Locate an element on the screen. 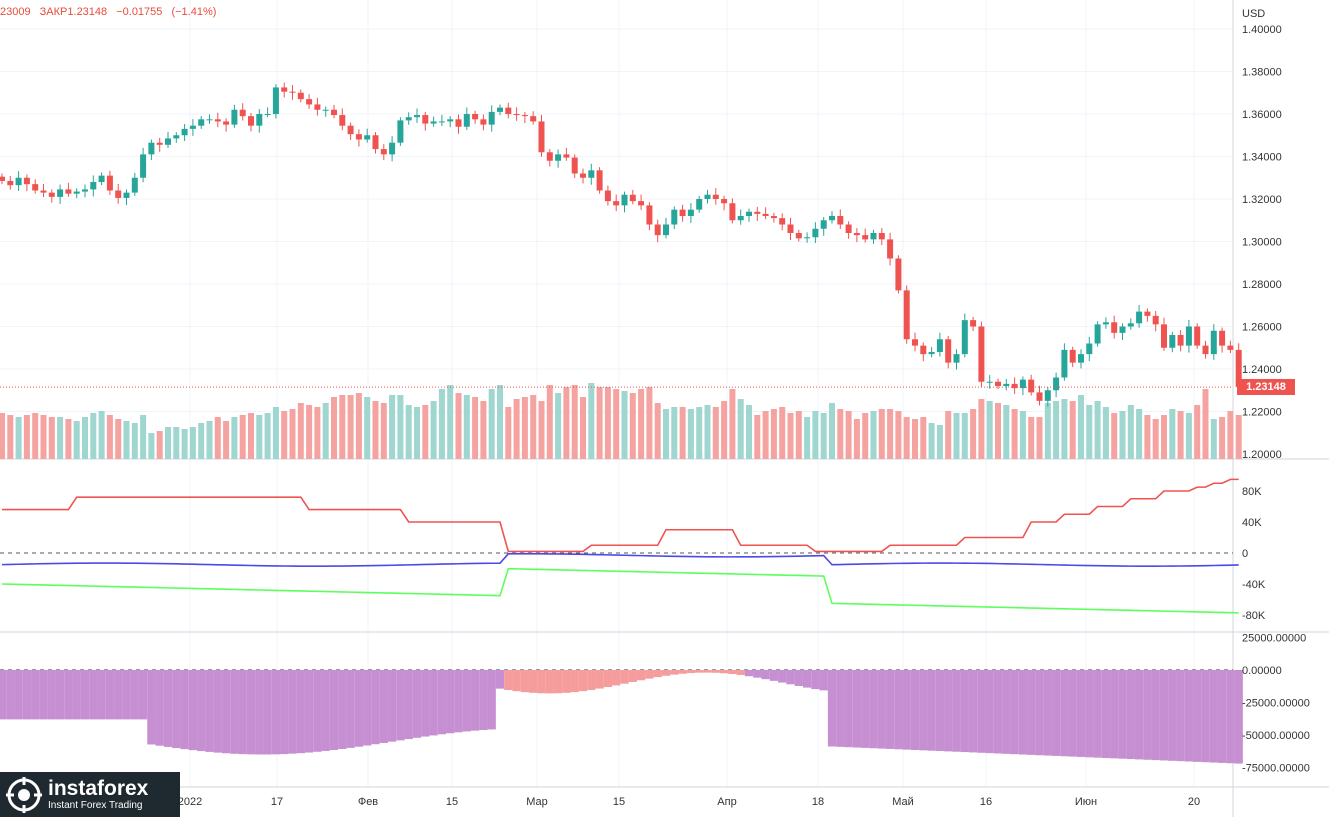  cot-histogram-pane is located at coordinates (621, 716).